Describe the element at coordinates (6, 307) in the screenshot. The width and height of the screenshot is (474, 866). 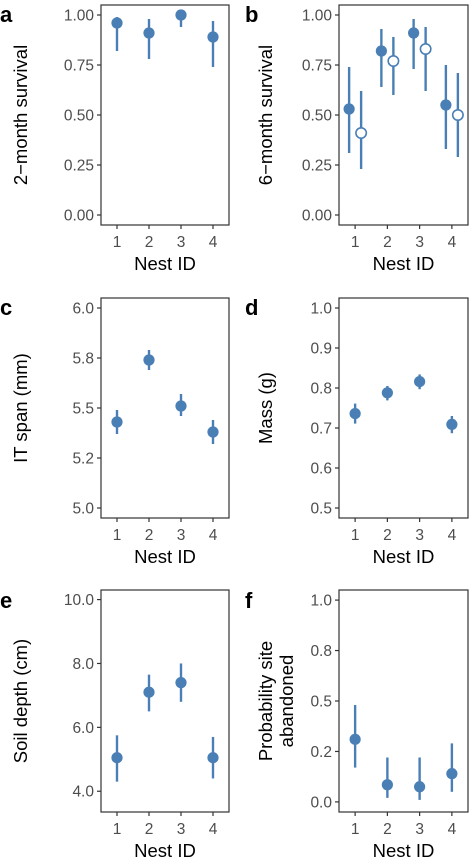
I see `panel-label: c` at that location.